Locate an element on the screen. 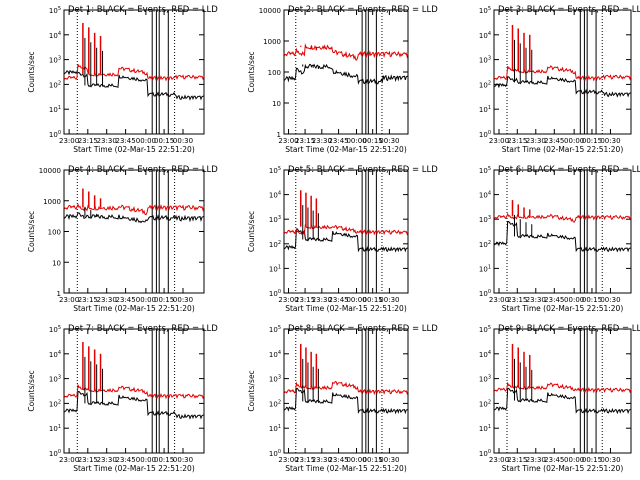  y-tick-label: 10 is located at coordinates (56, 263).